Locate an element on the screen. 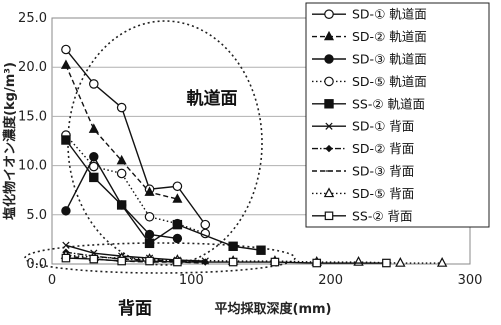 Image resolution: width=501 pixels, height=325 pixels. x-axis-label: 平均採取深度(mm) is located at coordinates (273, 309).